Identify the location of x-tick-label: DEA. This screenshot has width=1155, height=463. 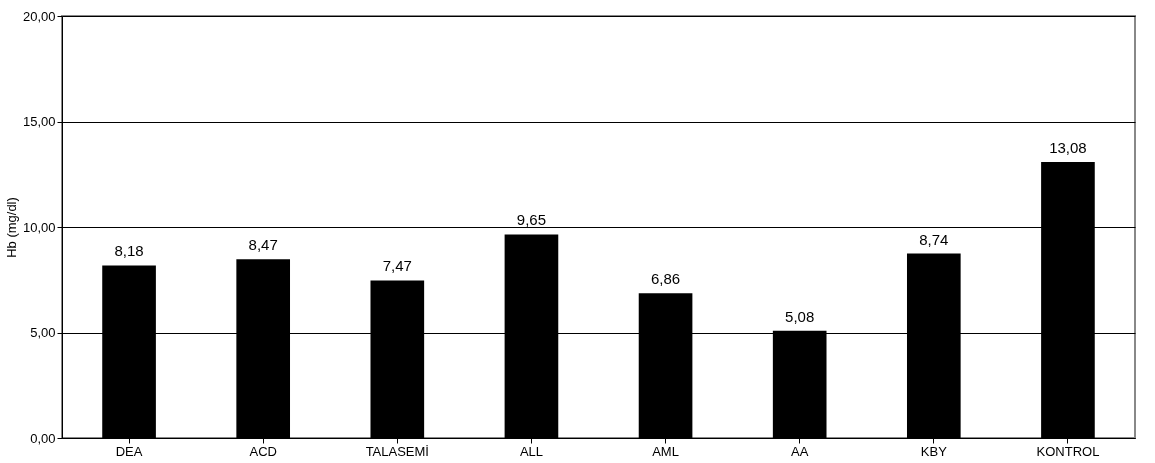
(129, 451).